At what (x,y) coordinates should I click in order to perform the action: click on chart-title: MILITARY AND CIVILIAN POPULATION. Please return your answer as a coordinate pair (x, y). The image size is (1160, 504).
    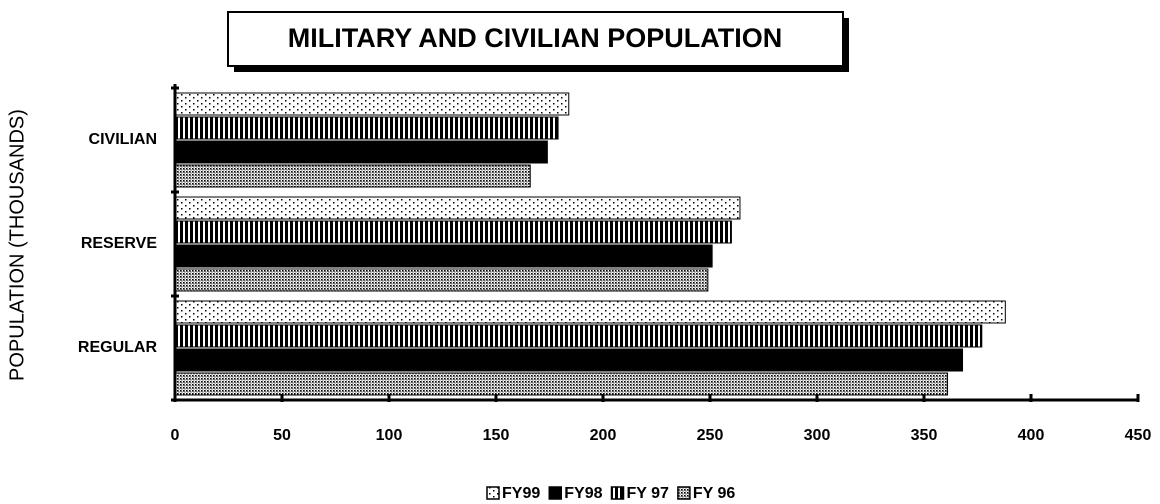
    Looking at the image, I should click on (535, 38).